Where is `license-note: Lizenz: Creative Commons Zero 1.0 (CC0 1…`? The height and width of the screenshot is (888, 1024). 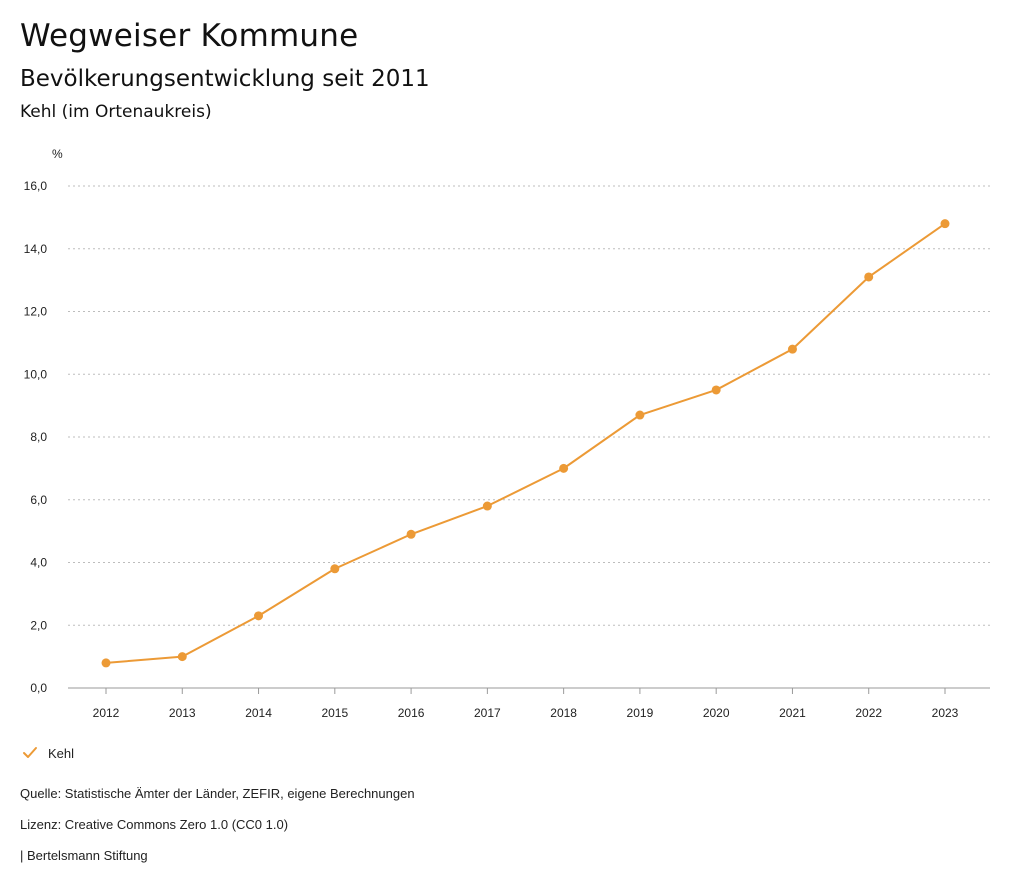 license-note: Lizenz: Creative Commons Zero 1.0 (CC0 1… is located at coordinates (154, 824).